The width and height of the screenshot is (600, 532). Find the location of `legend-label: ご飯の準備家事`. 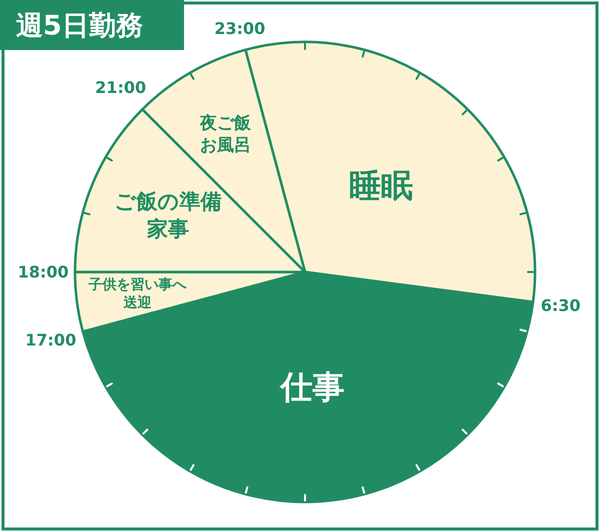

legend-label: ご飯の準備家事 is located at coordinates (168, 215).